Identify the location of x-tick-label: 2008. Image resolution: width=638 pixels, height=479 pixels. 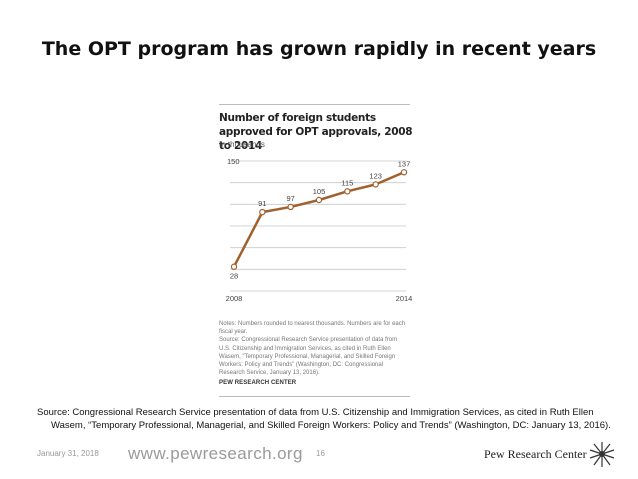
(234, 298).